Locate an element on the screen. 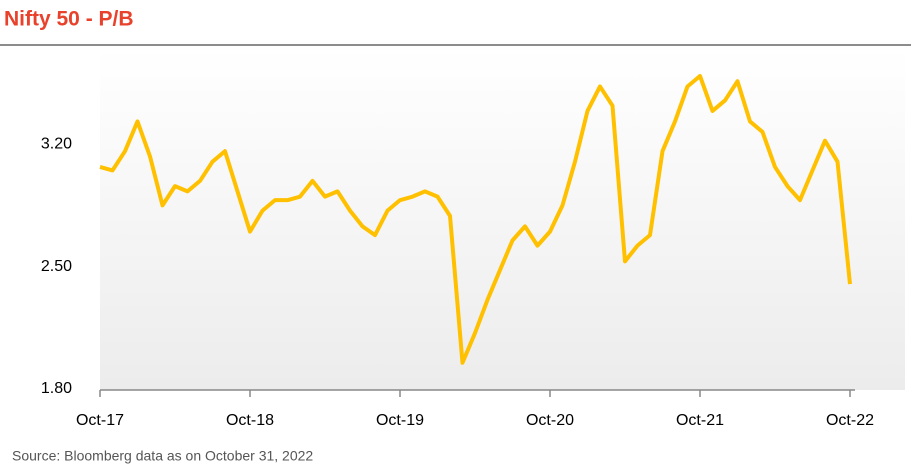 This screenshot has height=472, width=911. x-tick-label: Oct-19 is located at coordinates (400, 420).